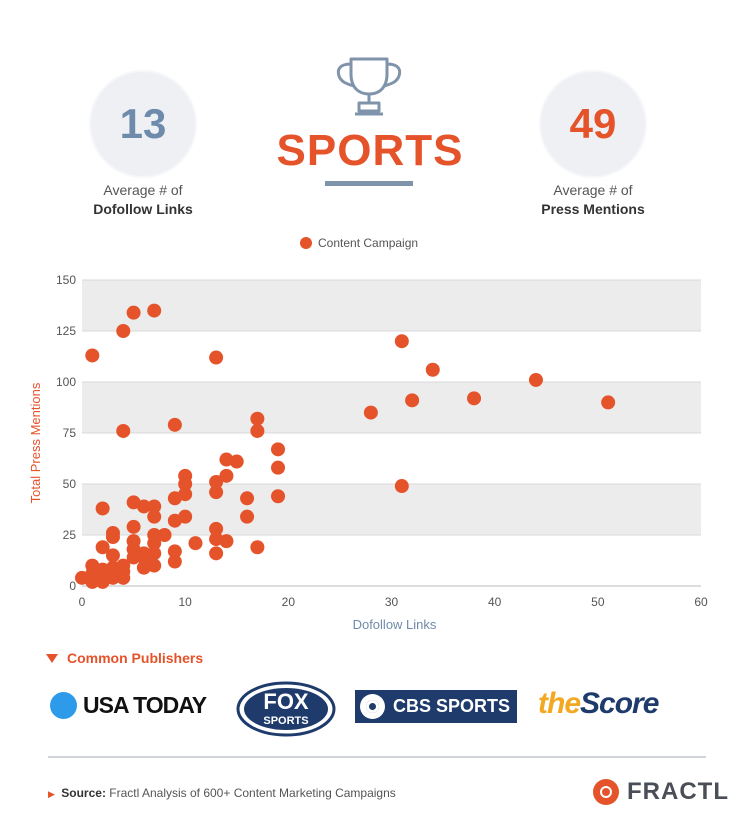 The image size is (738, 830). I want to click on score-wordmark: Score, so click(619, 703).